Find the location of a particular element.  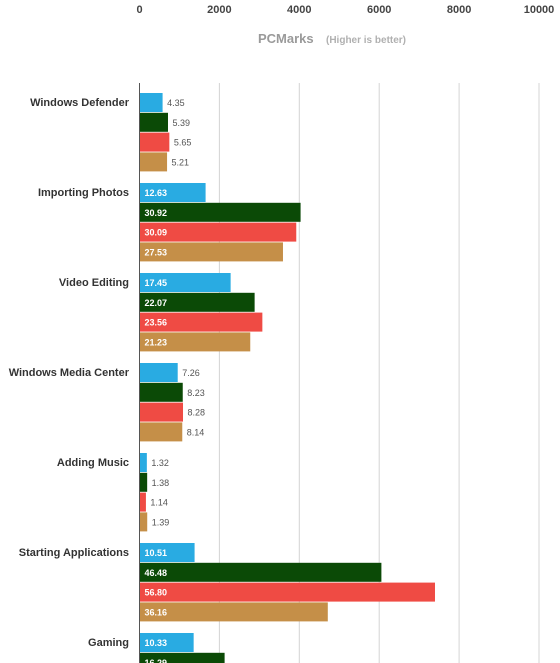

category-label: Adding Music is located at coordinates (93, 463).